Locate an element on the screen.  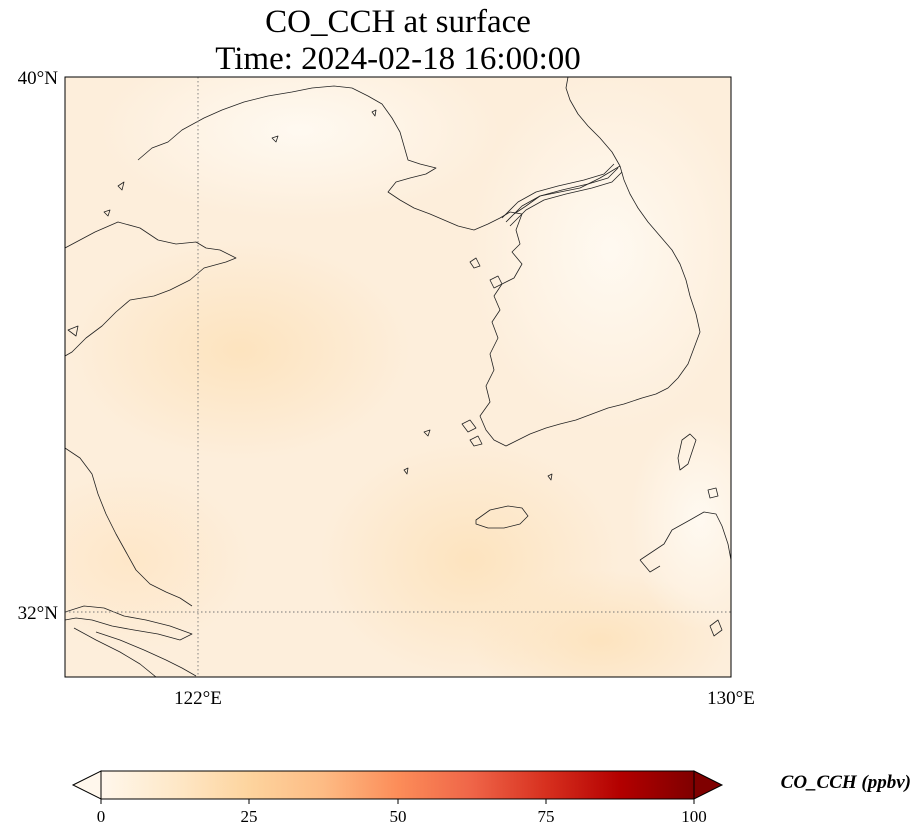
lat-label-40n: 40°N is located at coordinates (38, 78).